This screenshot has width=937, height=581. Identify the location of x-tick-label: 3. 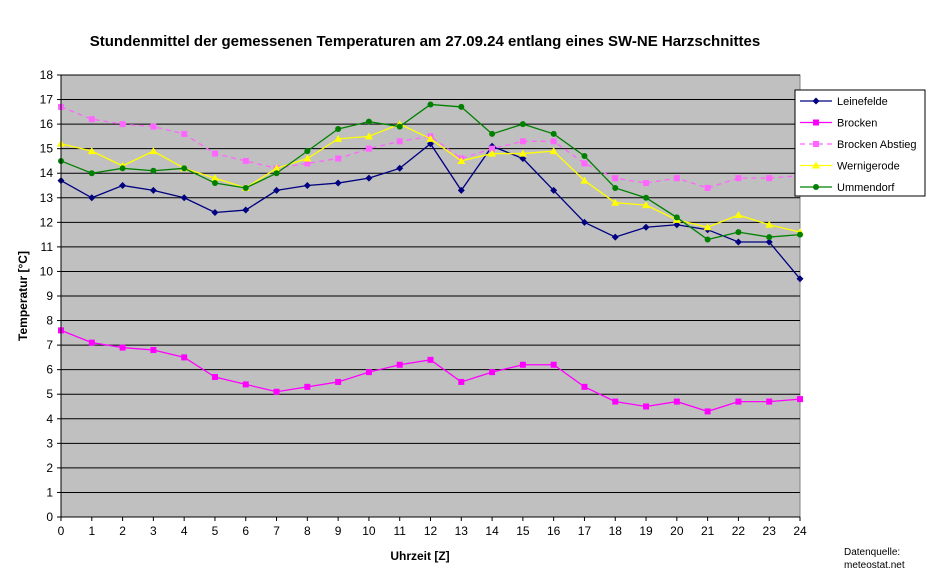
(153, 531).